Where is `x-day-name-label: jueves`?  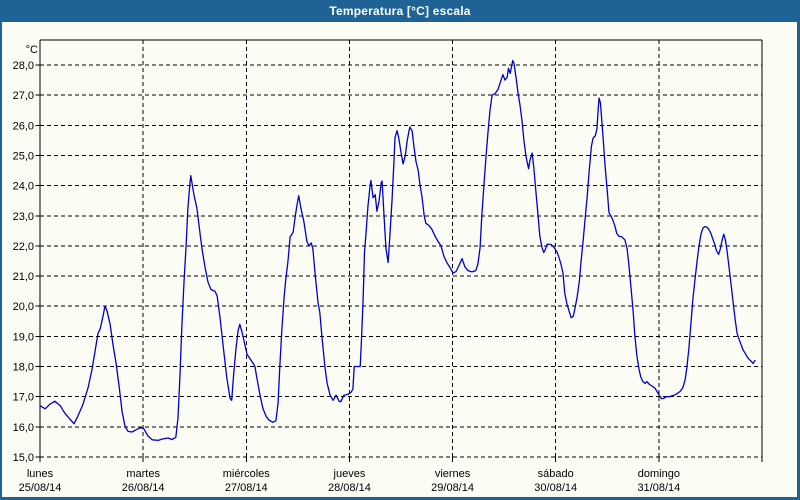
x-day-name-label: jueves is located at coordinates (349, 474).